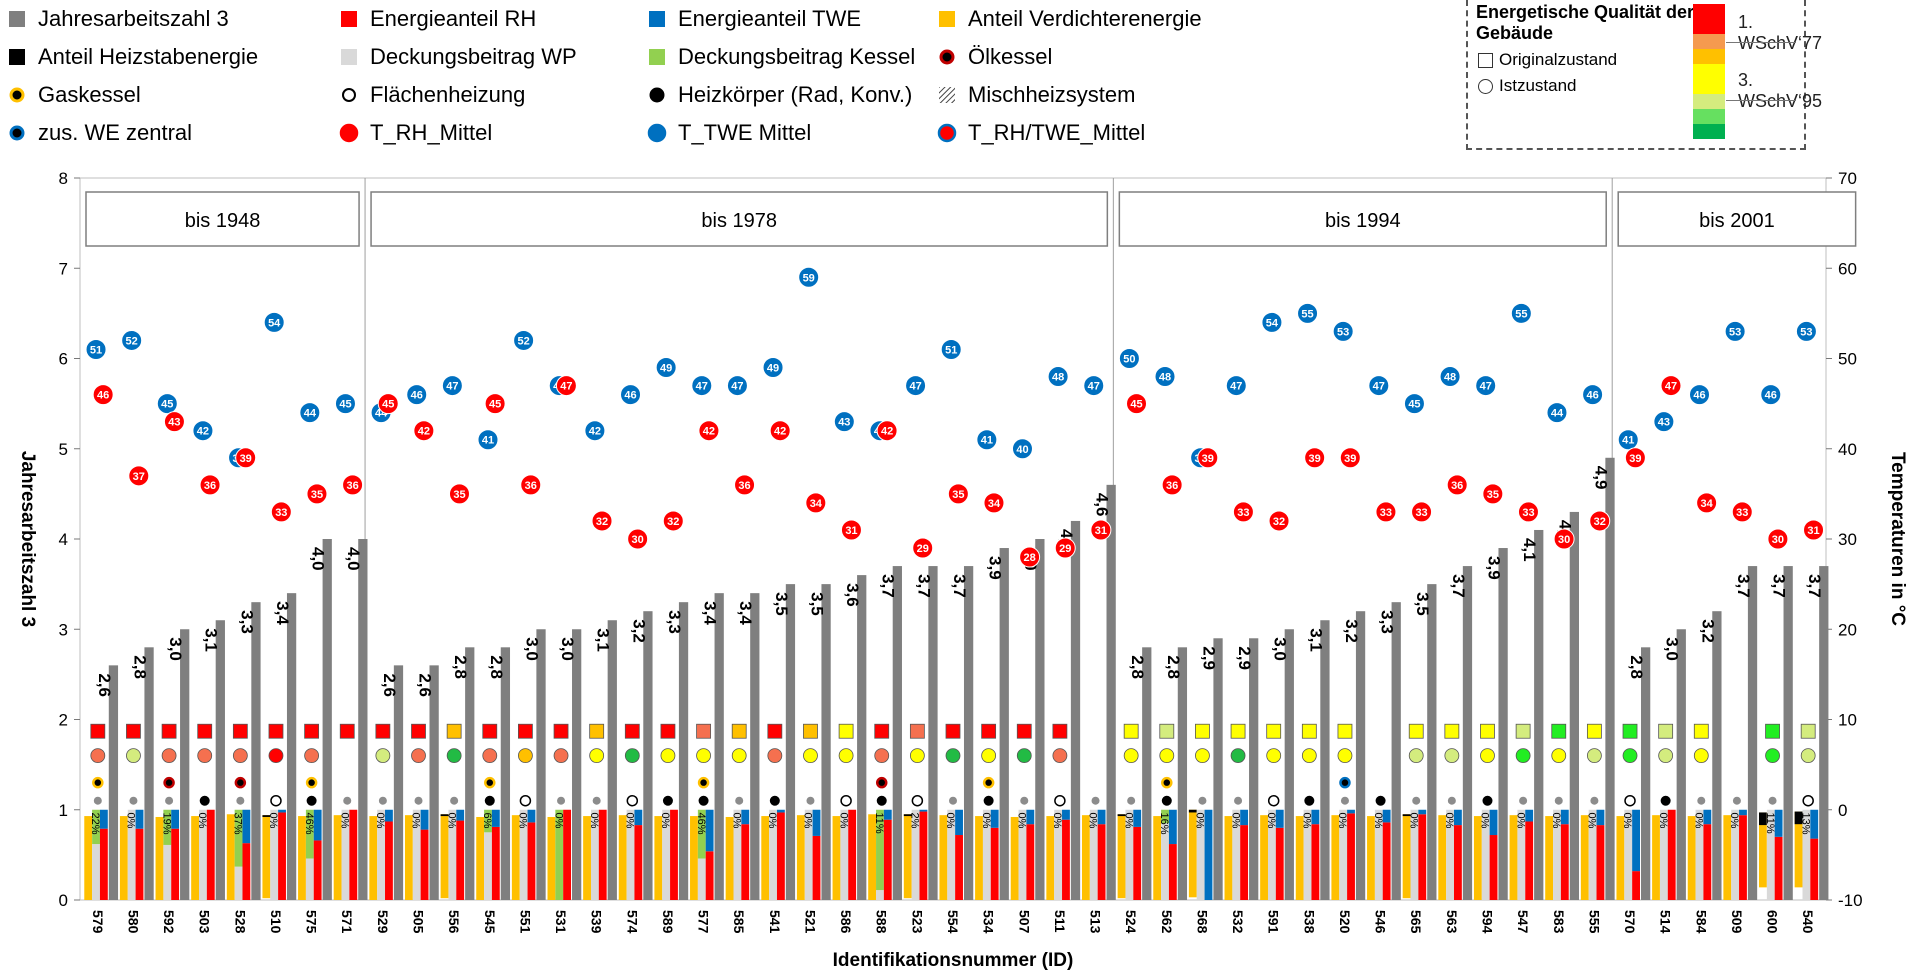 The width and height of the screenshot is (1914, 973). Describe the element at coordinates (347, 922) in the screenshot. I see `x-tick-label: 571` at that location.